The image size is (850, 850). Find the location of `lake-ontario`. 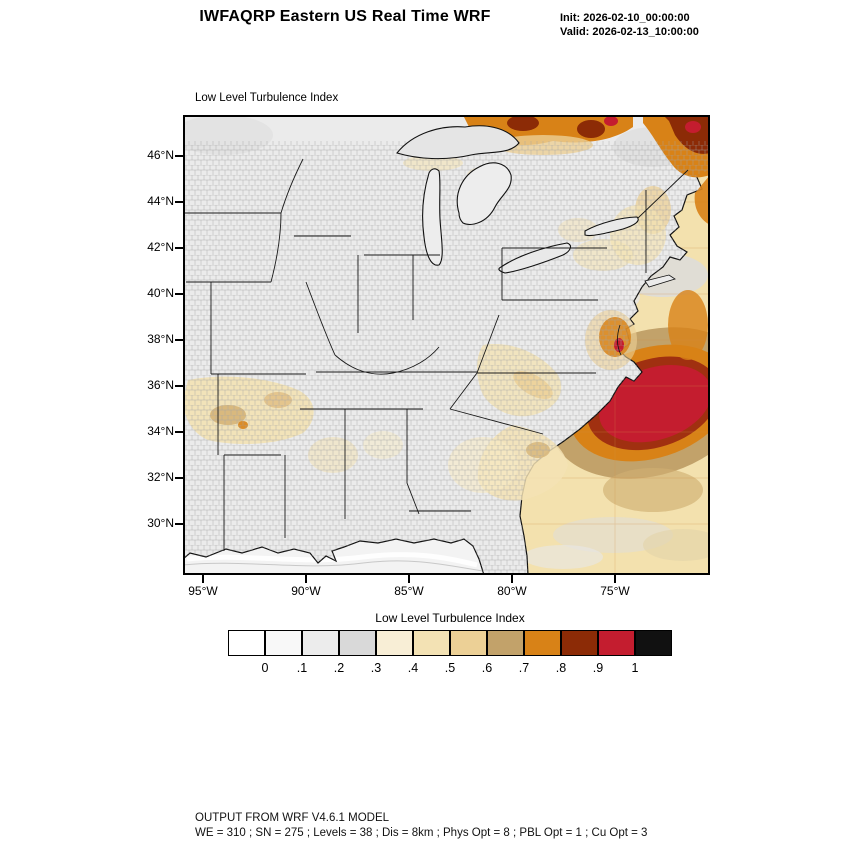

lake-ontario is located at coordinates (611, 226).